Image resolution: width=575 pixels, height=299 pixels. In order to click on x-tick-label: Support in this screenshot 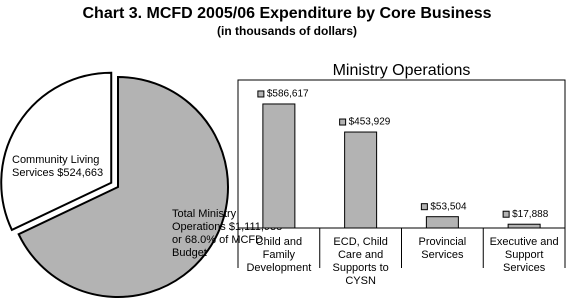, I will do `click(524, 255)`.